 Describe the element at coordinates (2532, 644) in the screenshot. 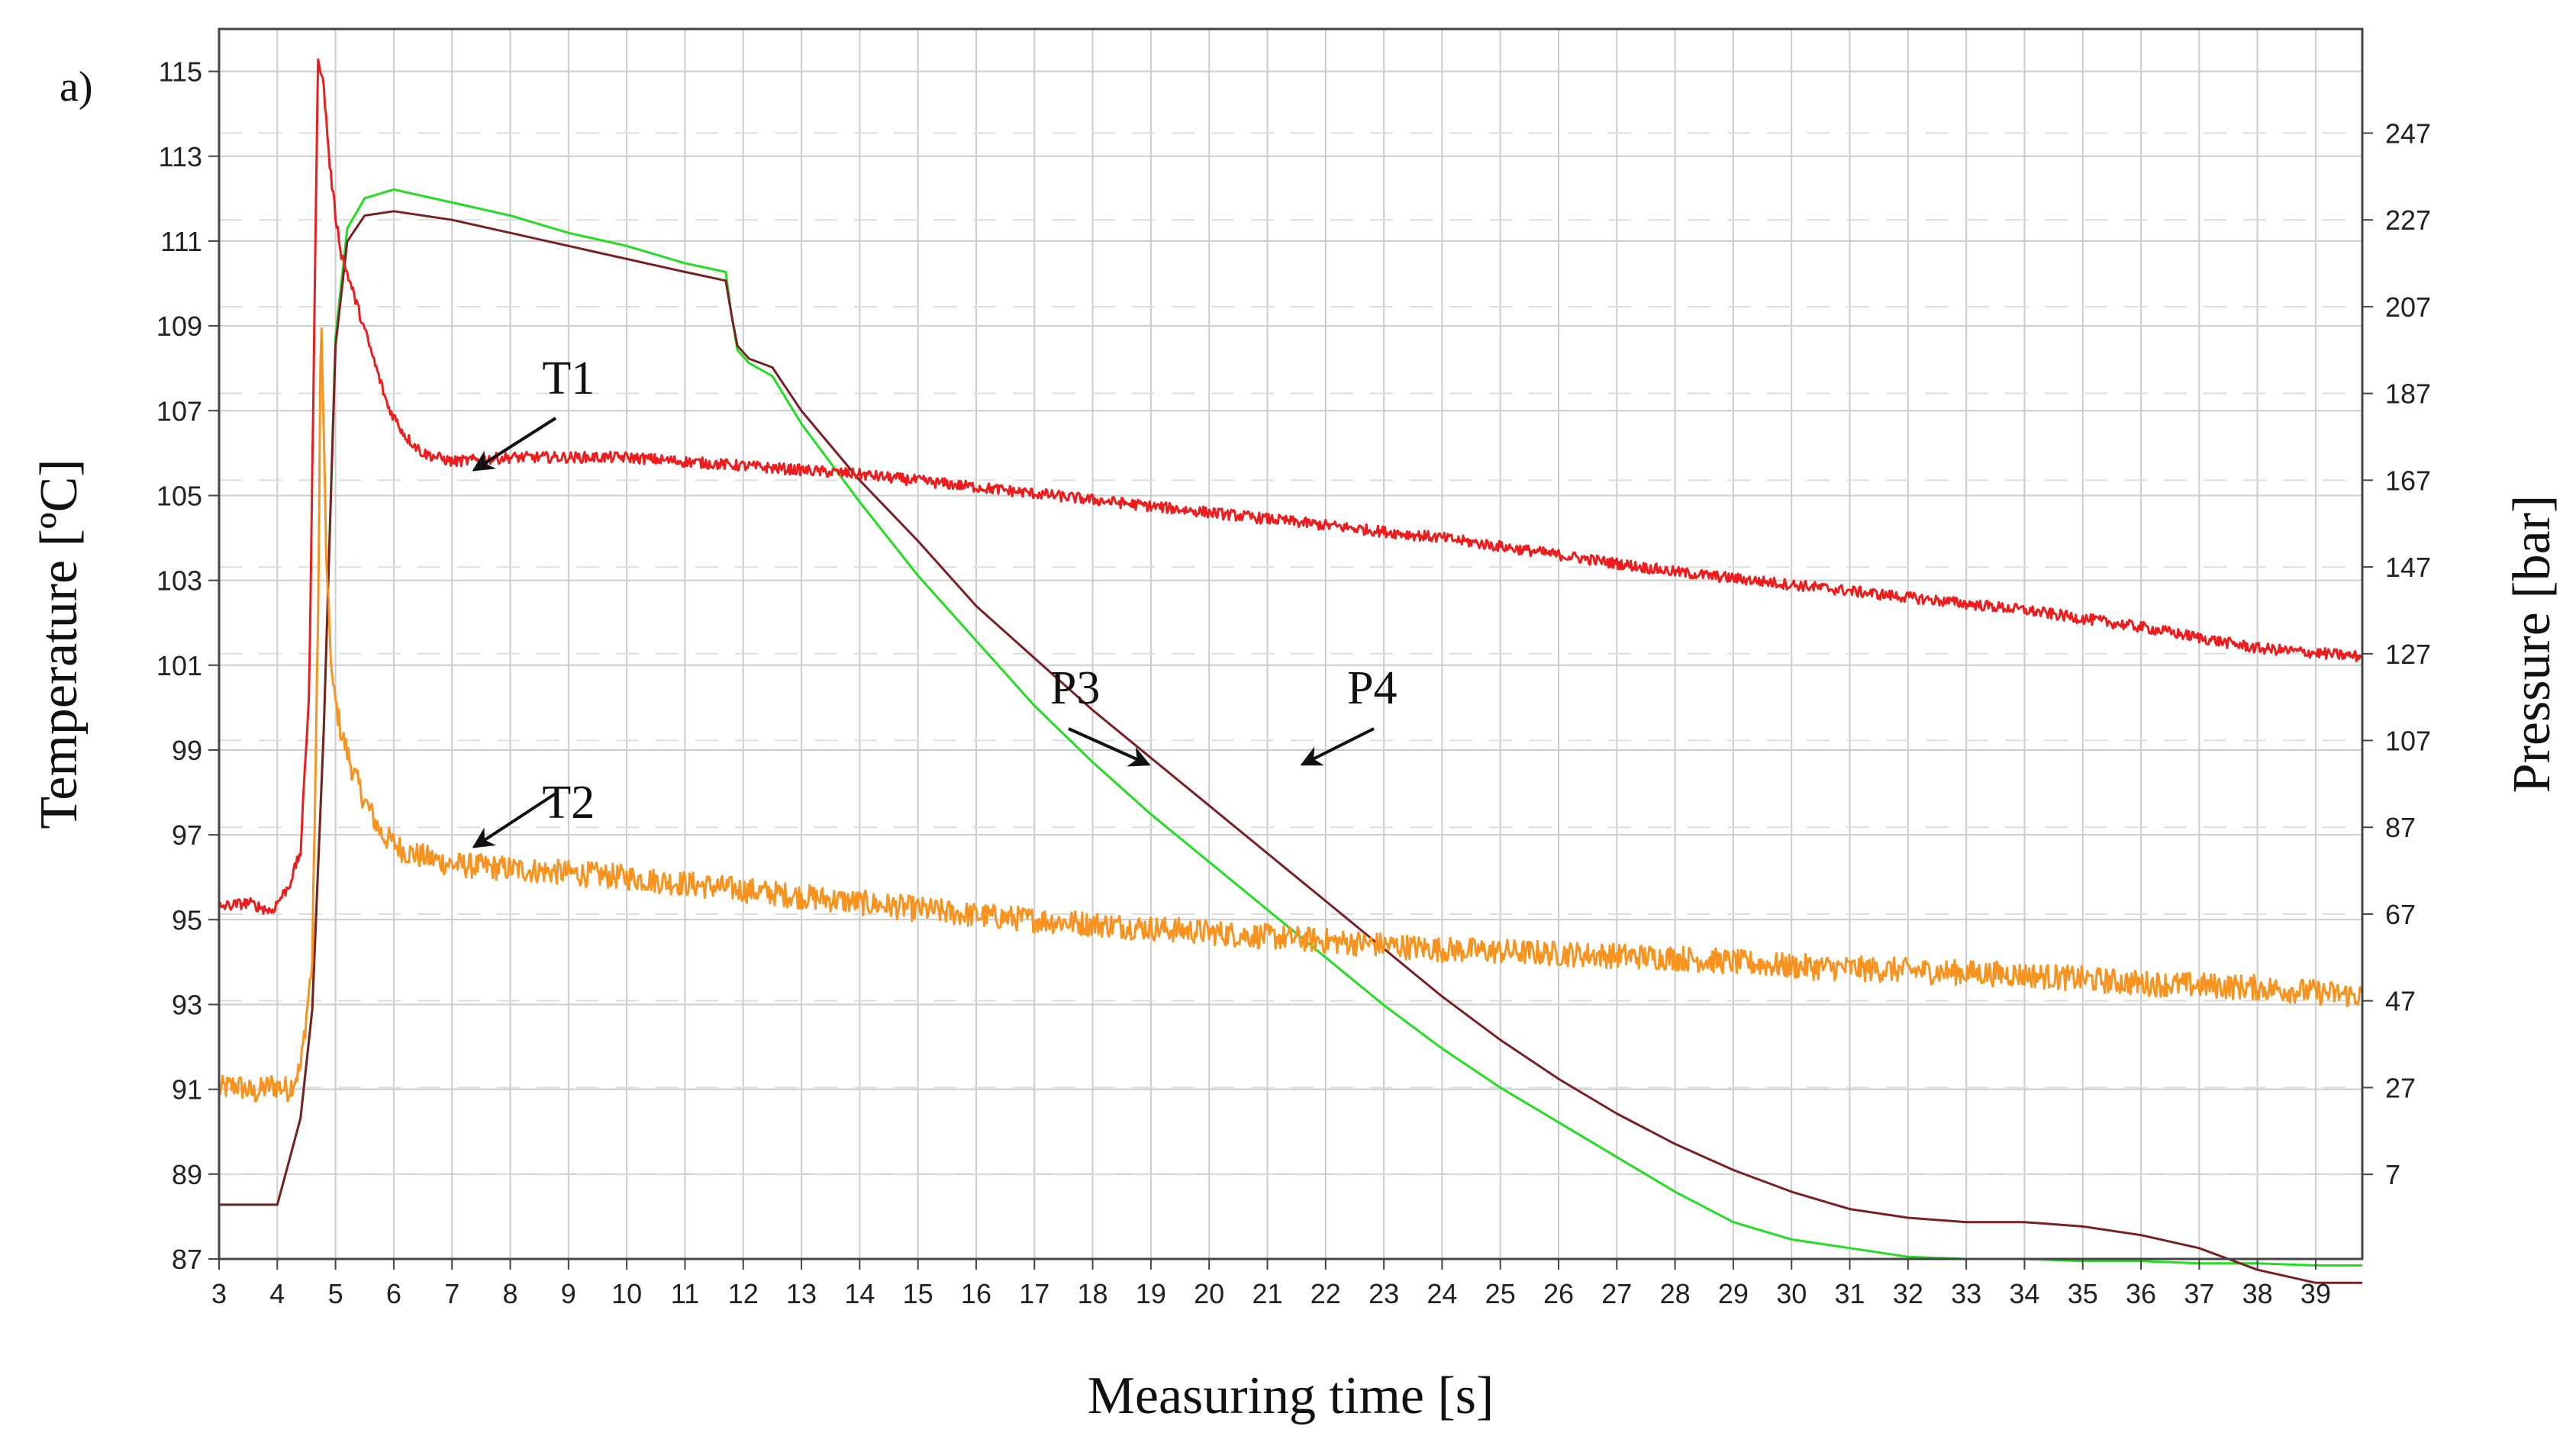

I see `y-axis-label-right: Pressure [bar]` at that location.